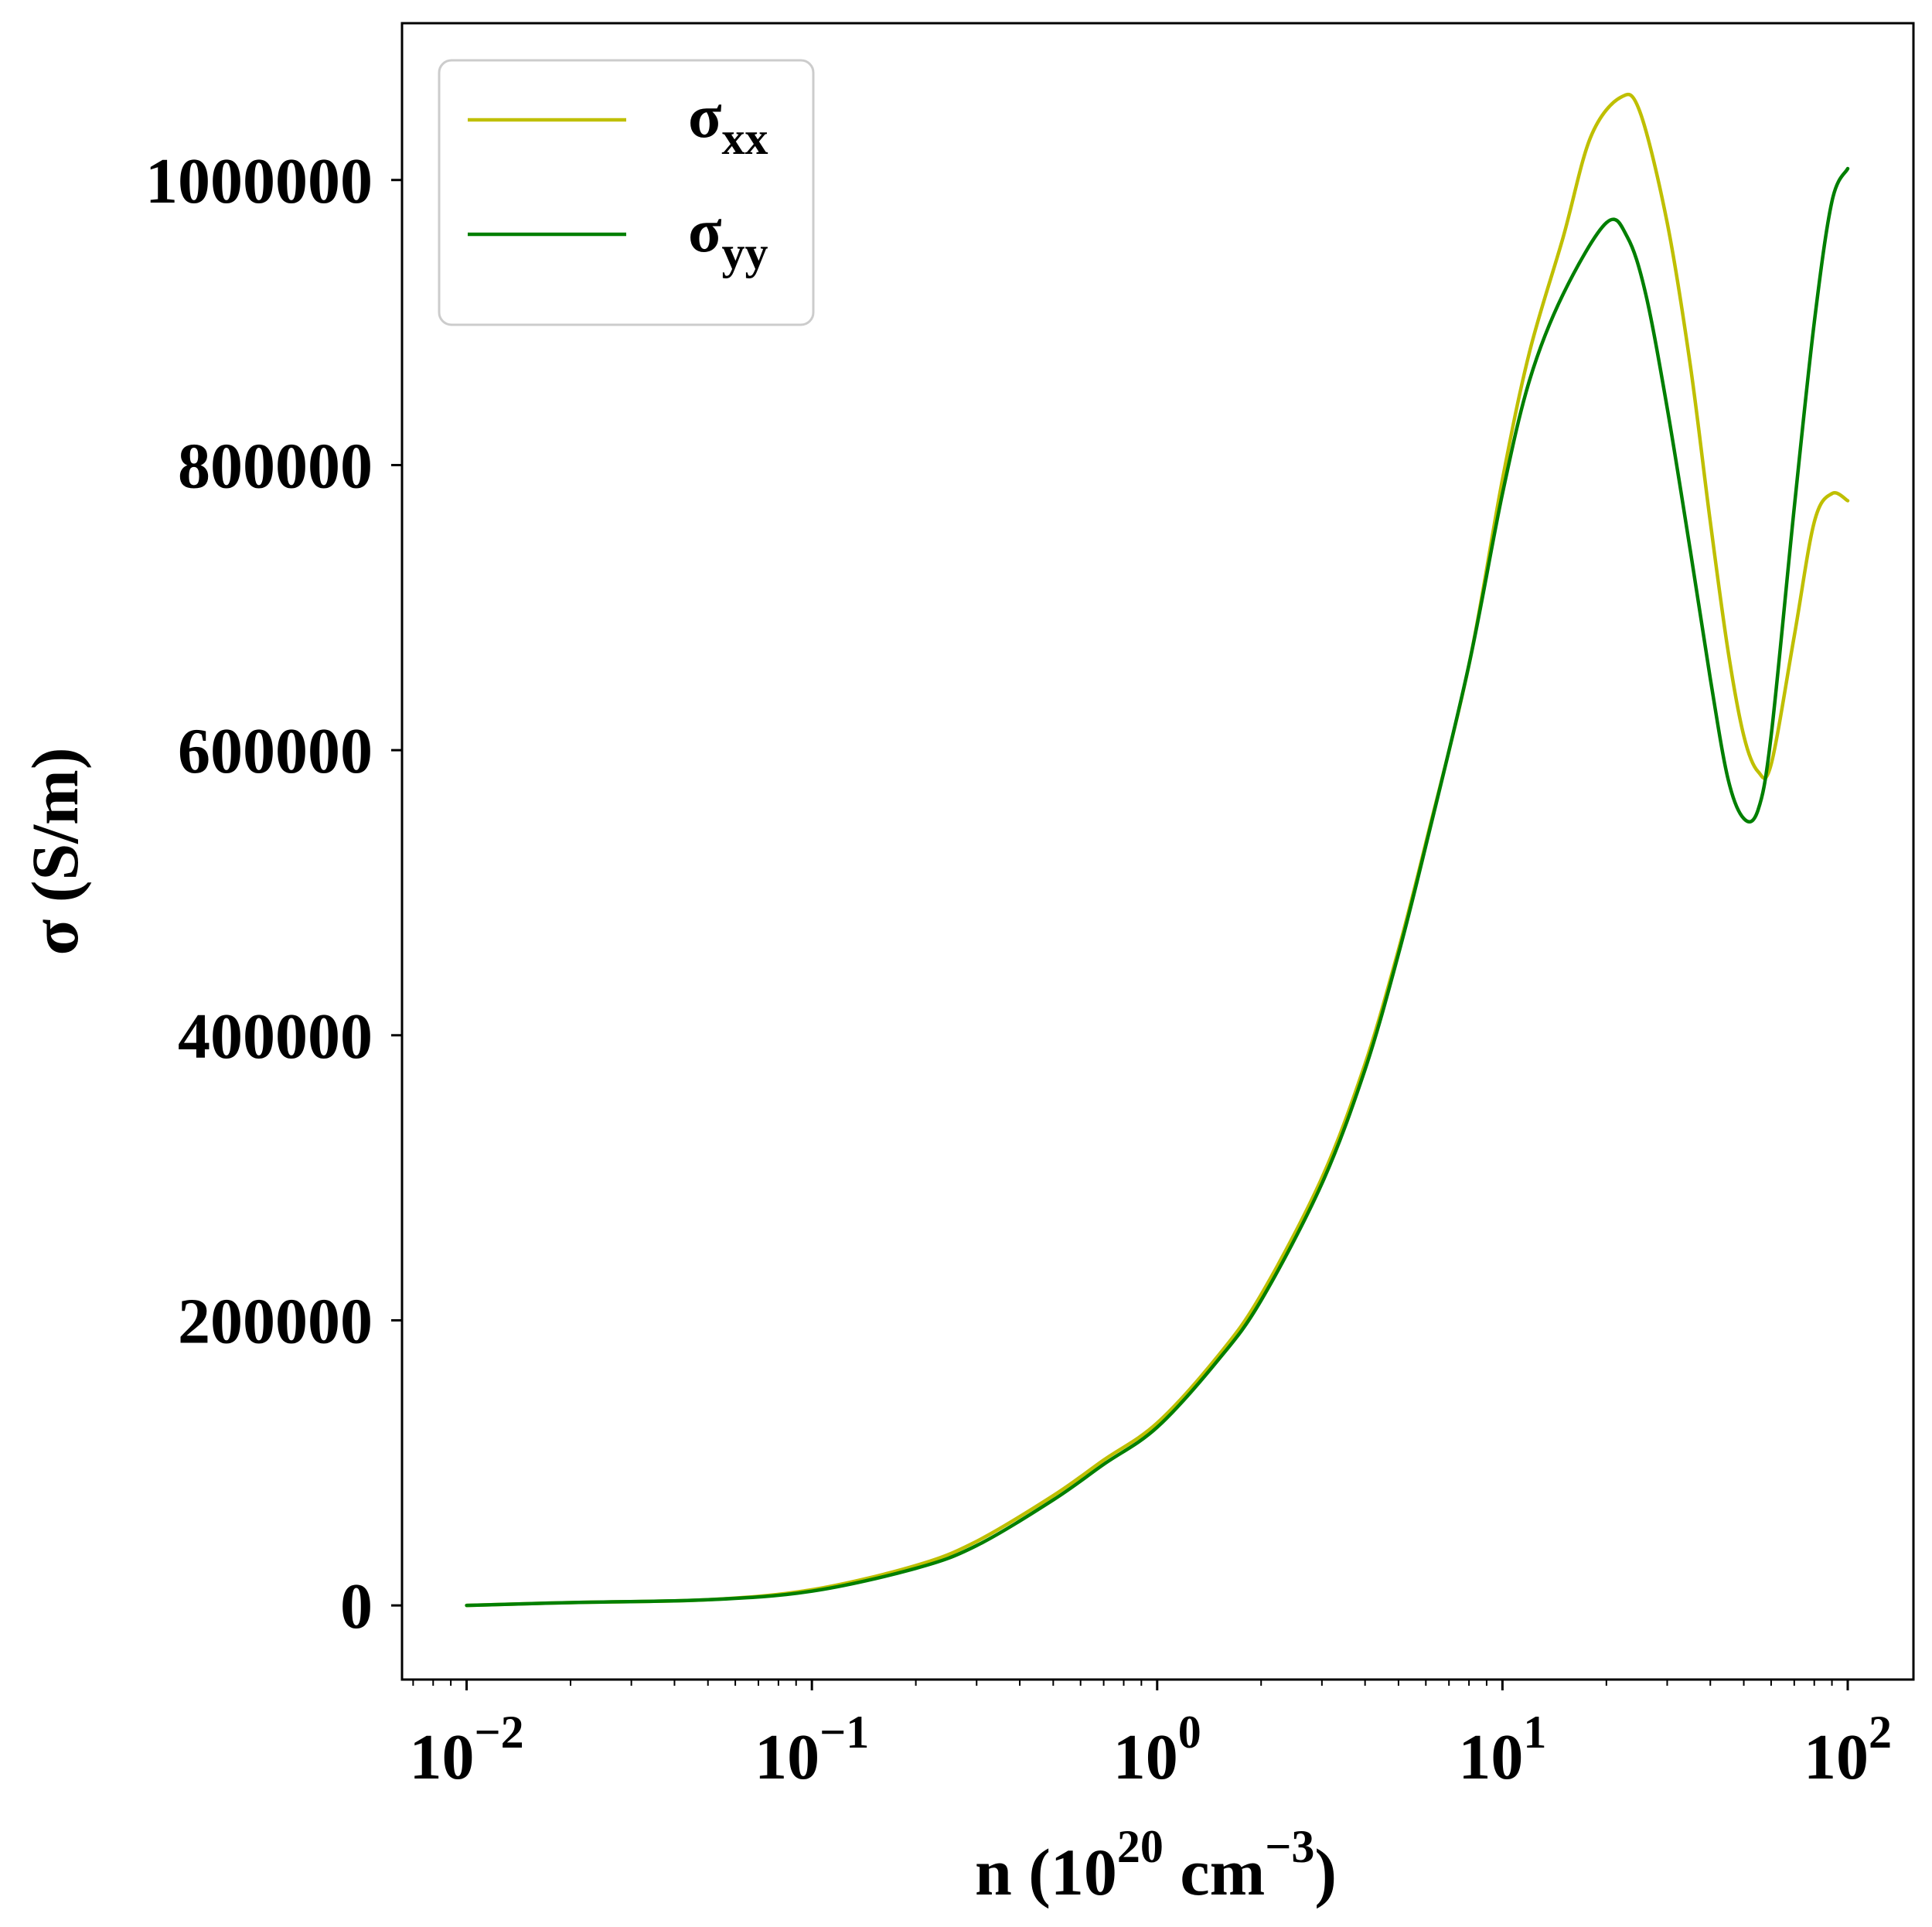 The height and width of the screenshot is (1927, 1932). What do you see at coordinates (626, 192) in the screenshot?
I see `legend-box` at bounding box center [626, 192].